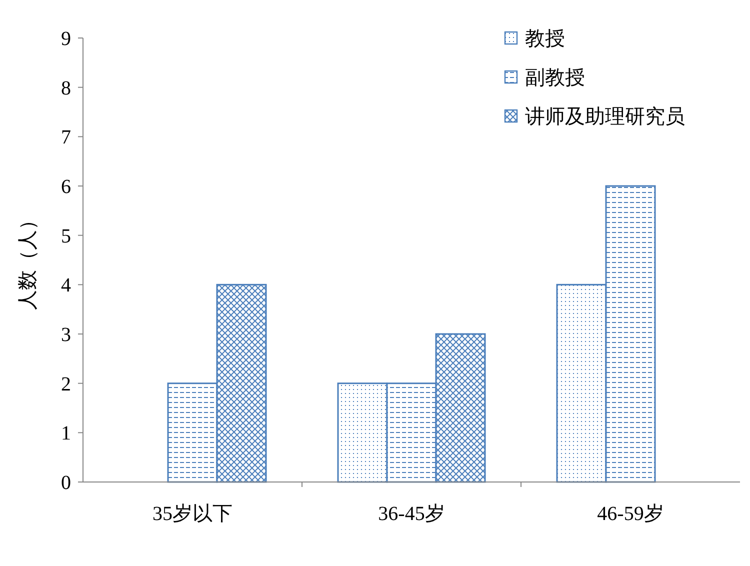  Describe the element at coordinates (66, 483) in the screenshot. I see `y-tick-label: 0` at that location.